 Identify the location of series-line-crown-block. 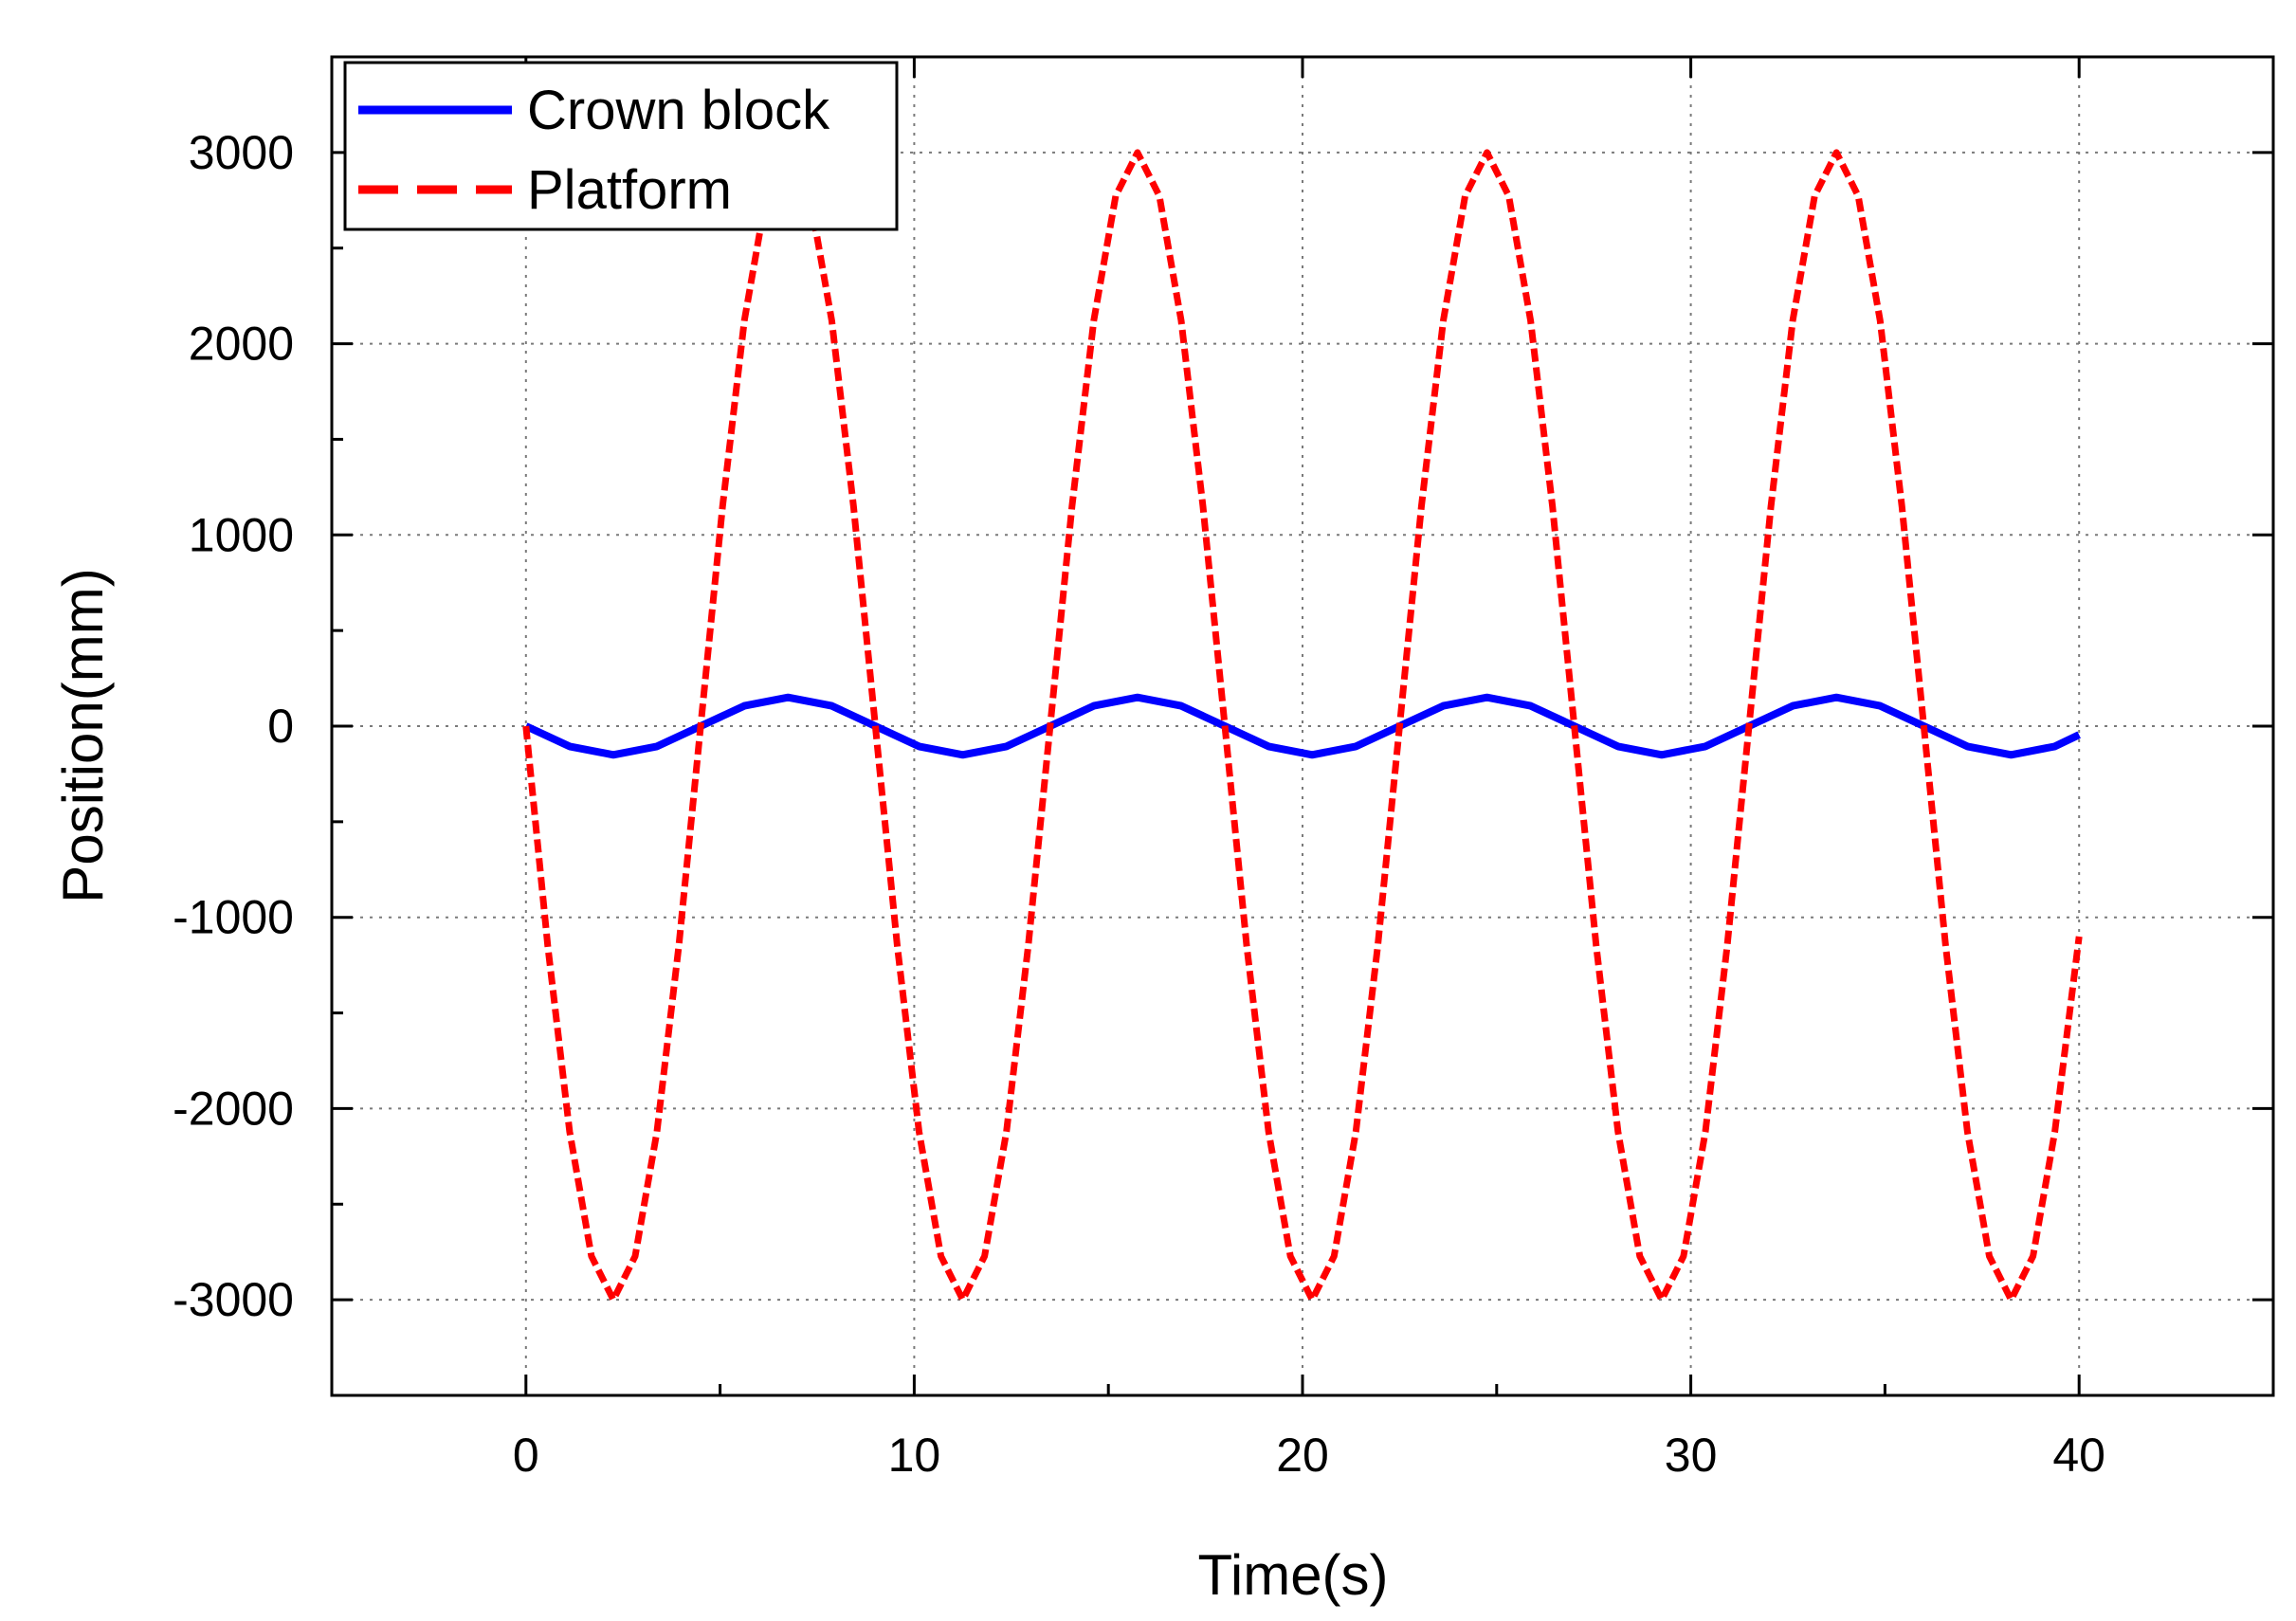
(1302, 726).